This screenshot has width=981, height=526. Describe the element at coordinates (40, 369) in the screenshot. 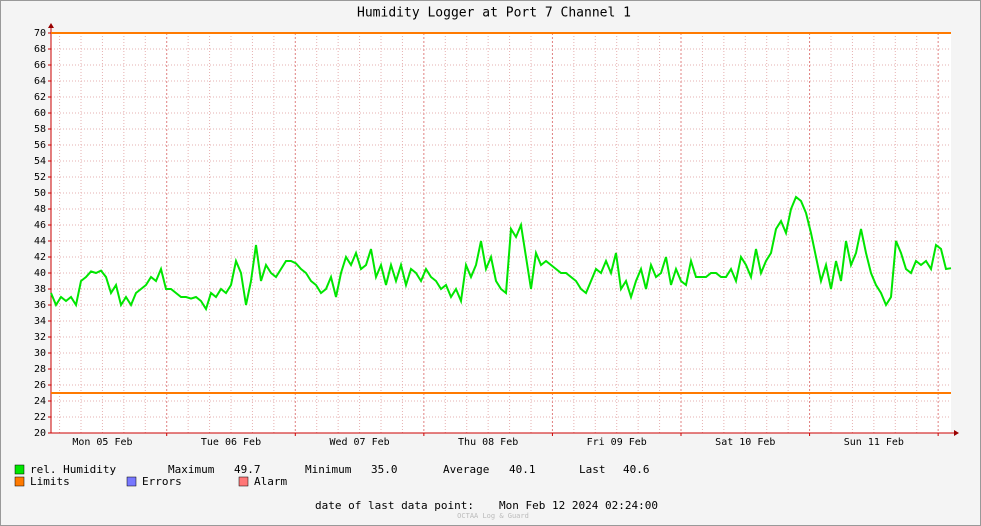

I see `y-tick-label: 28` at that location.